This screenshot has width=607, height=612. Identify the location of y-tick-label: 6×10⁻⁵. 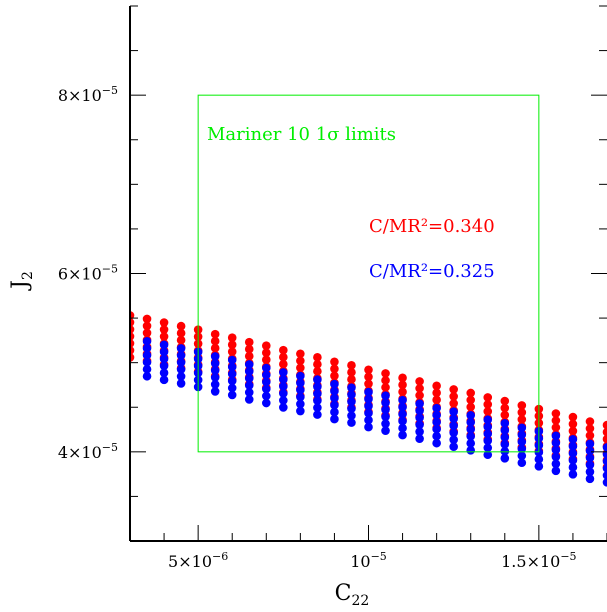
(88, 273).